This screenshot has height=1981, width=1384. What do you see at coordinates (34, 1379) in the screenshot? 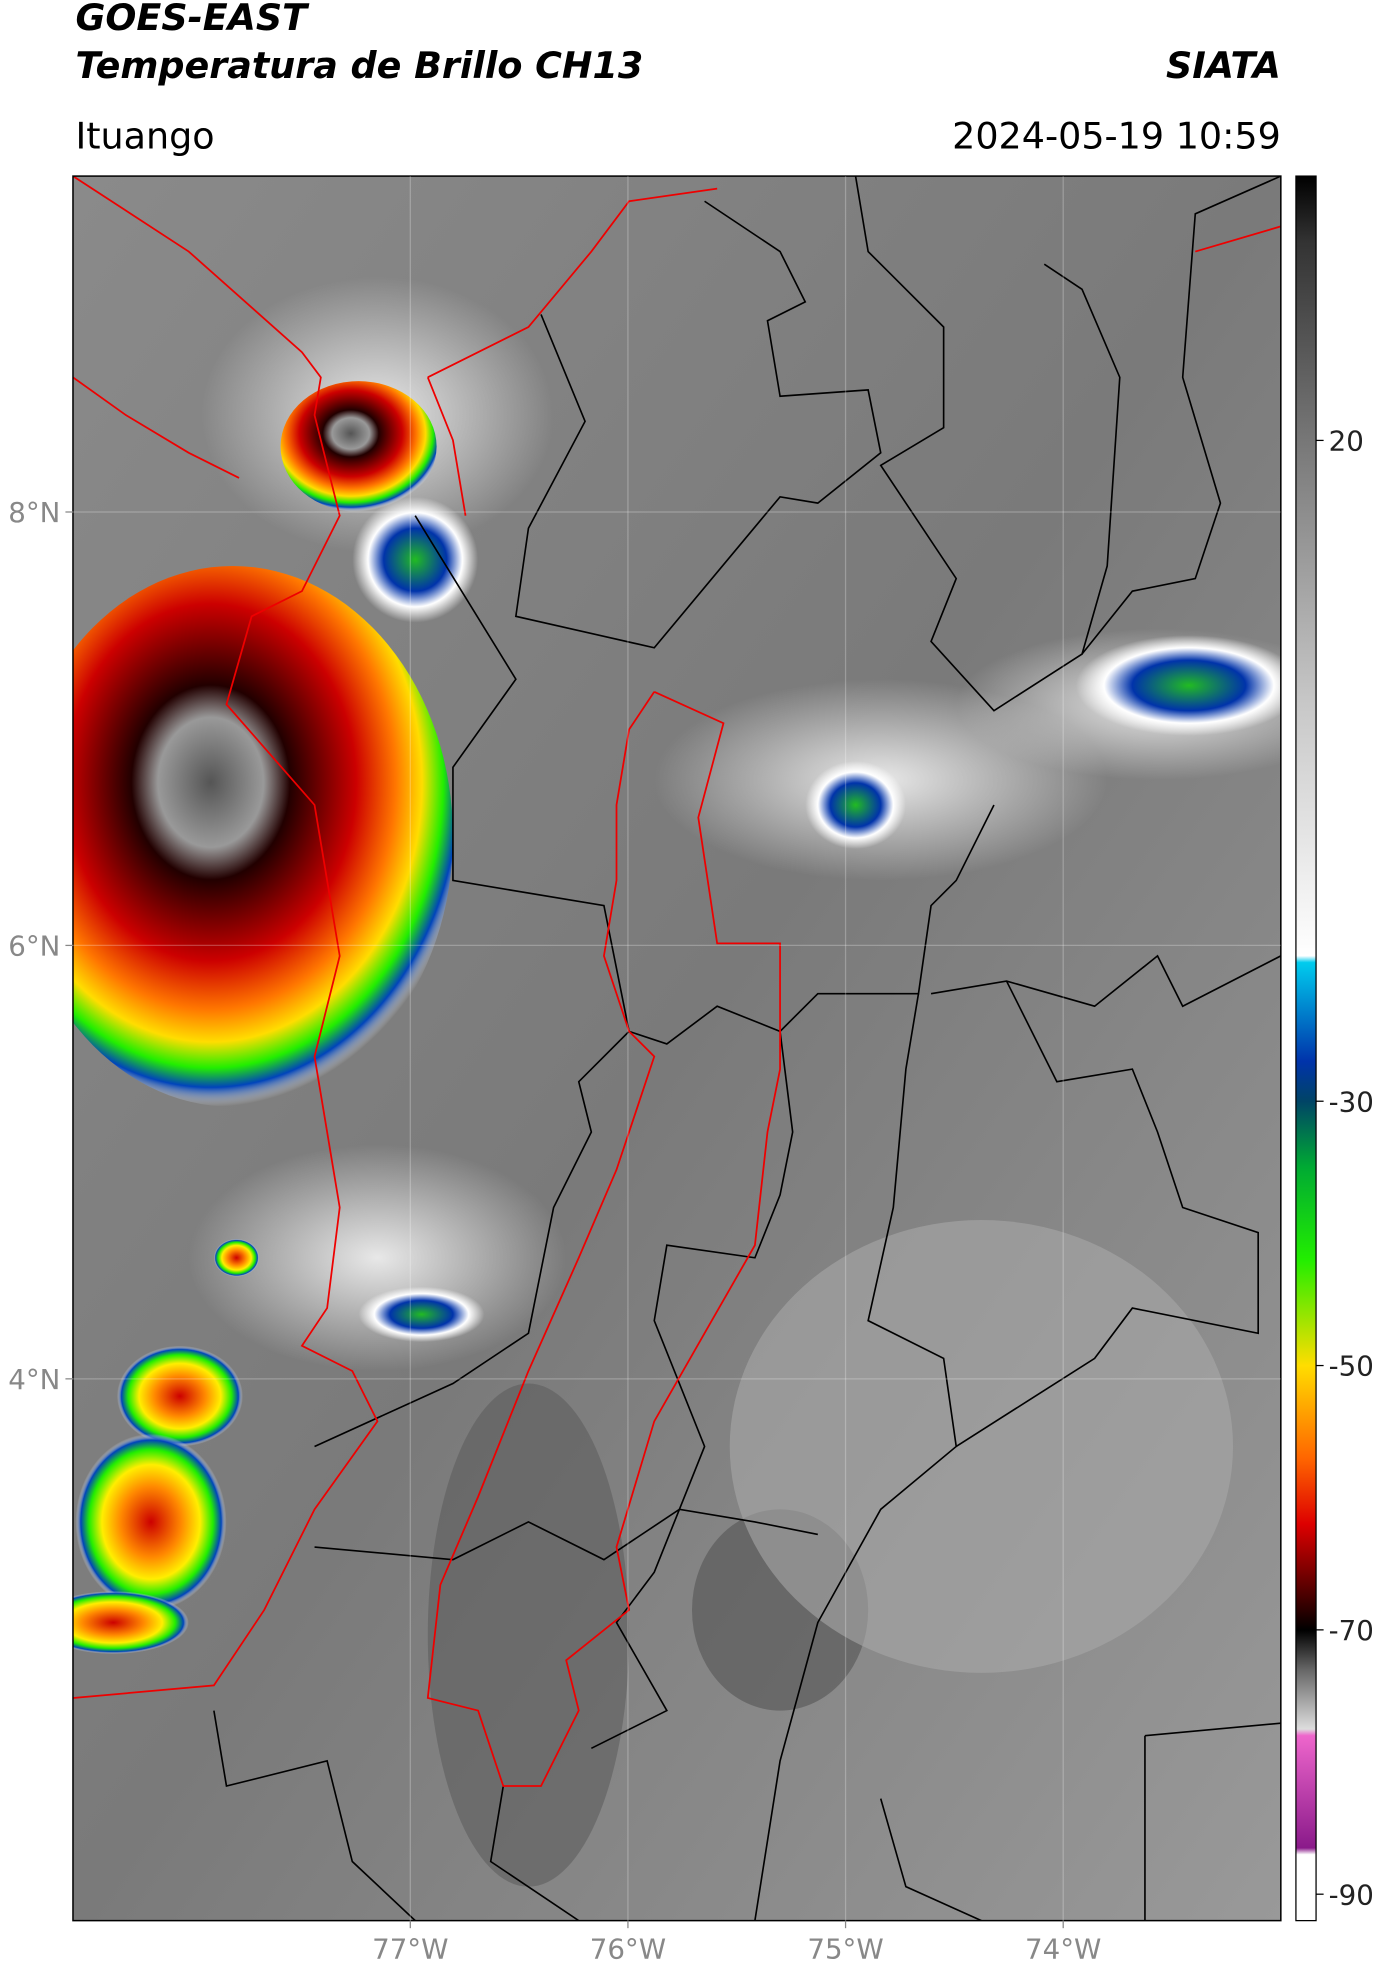
I see `y-tick-label: 4°N` at bounding box center [34, 1379].